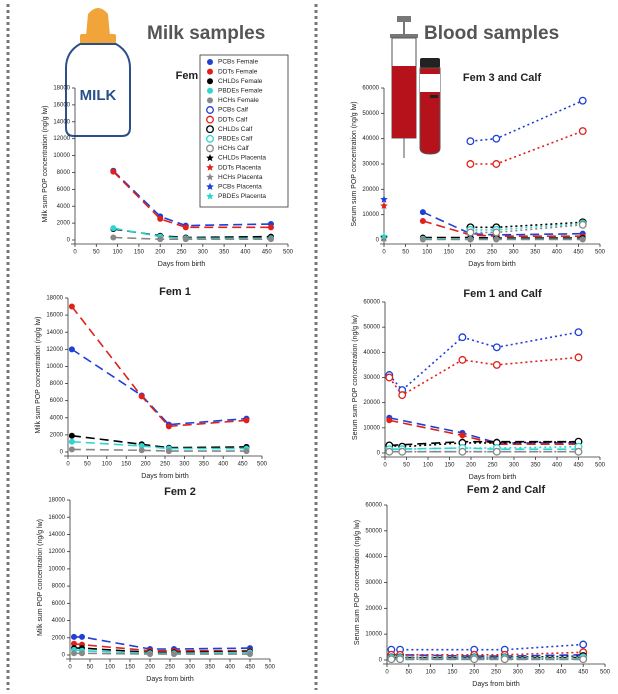 Image resolution: width=618 pixels, height=694 pixels. Describe the element at coordinates (491, 33) in the screenshot. I see `header: Blood samples` at that location.